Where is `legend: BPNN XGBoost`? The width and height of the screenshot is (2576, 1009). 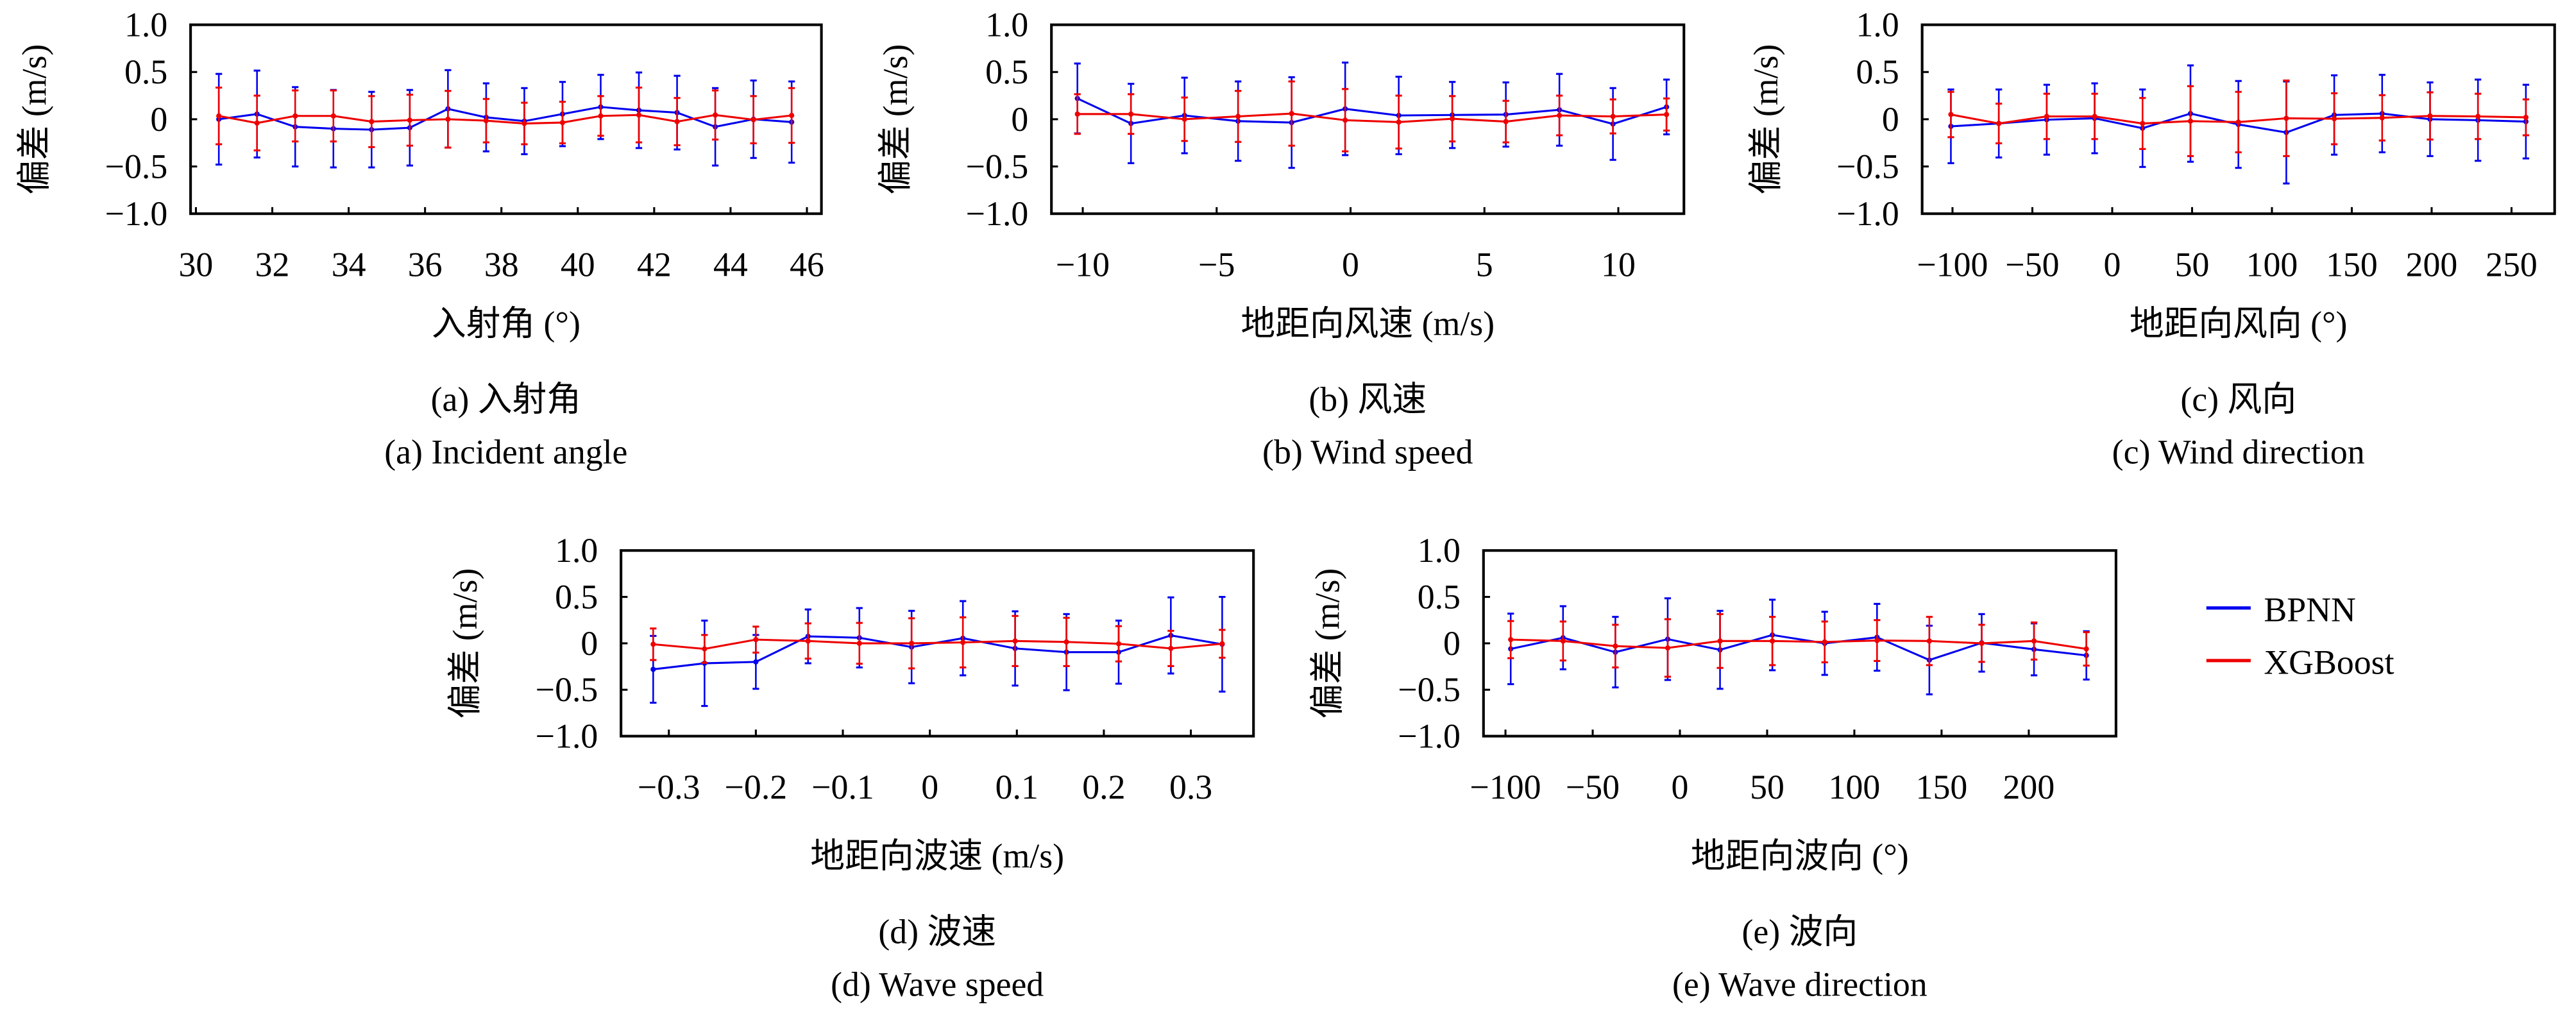 legend: BPNN XGBoost is located at coordinates (2300, 635).